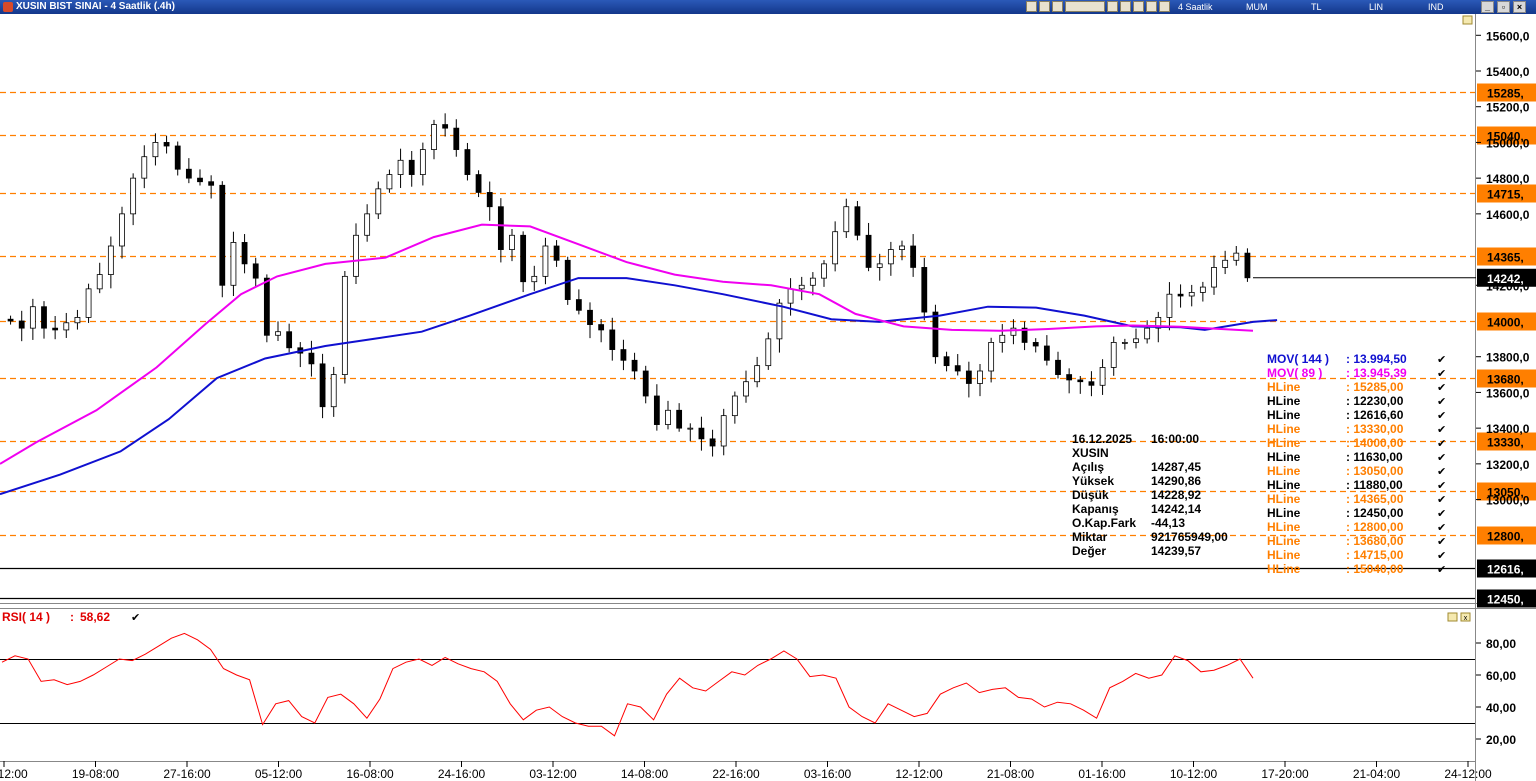 The height and width of the screenshot is (781, 1536). I want to click on rsi-settings-icon, so click(1452, 617).